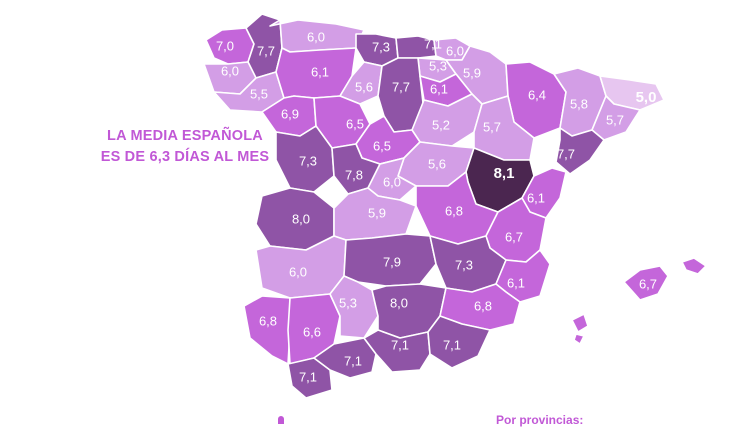  What do you see at coordinates (454, 210) in the screenshot?
I see `province-value-cuenca: 6,8` at bounding box center [454, 210].